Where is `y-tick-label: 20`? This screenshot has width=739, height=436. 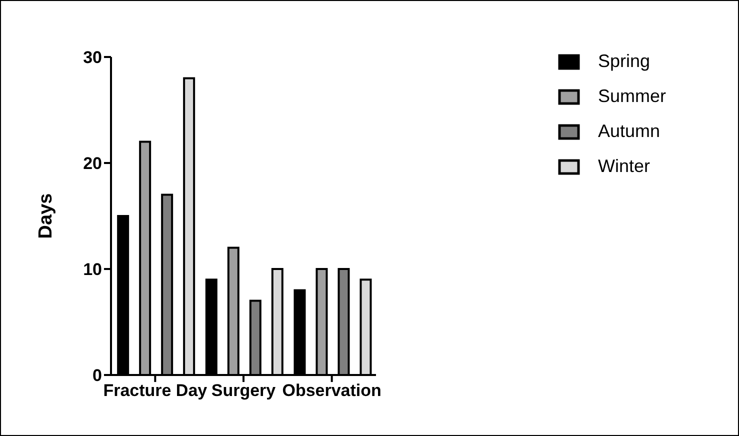
y-tick-label: 20 is located at coordinates (92, 164).